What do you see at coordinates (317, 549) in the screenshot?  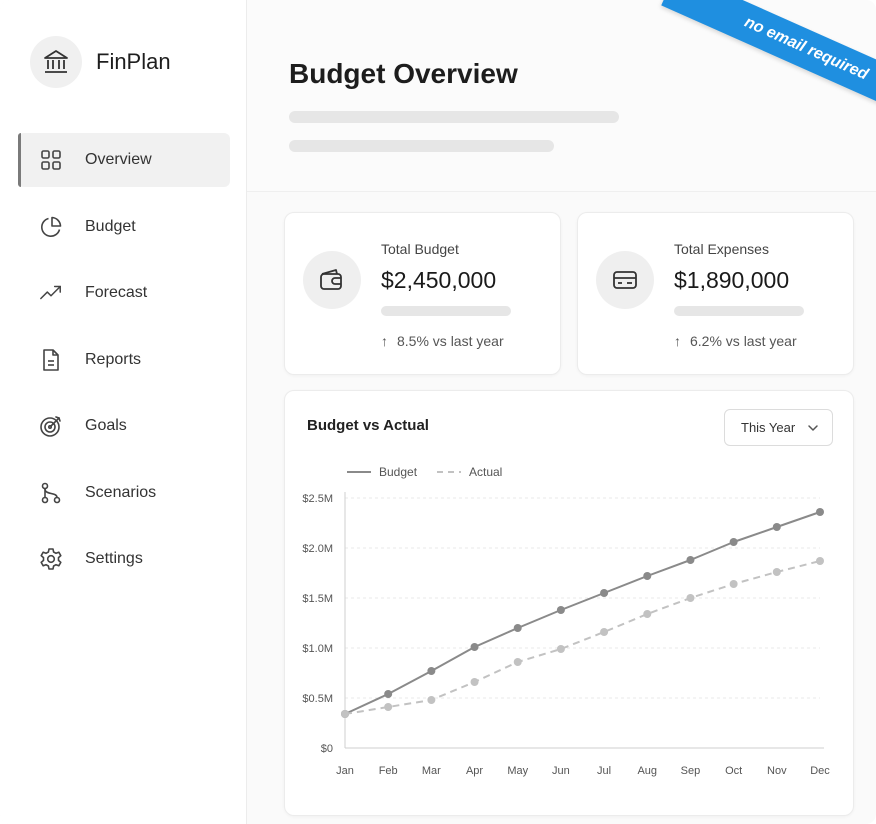 I see `y-tick-label: $2.0M` at bounding box center [317, 549].